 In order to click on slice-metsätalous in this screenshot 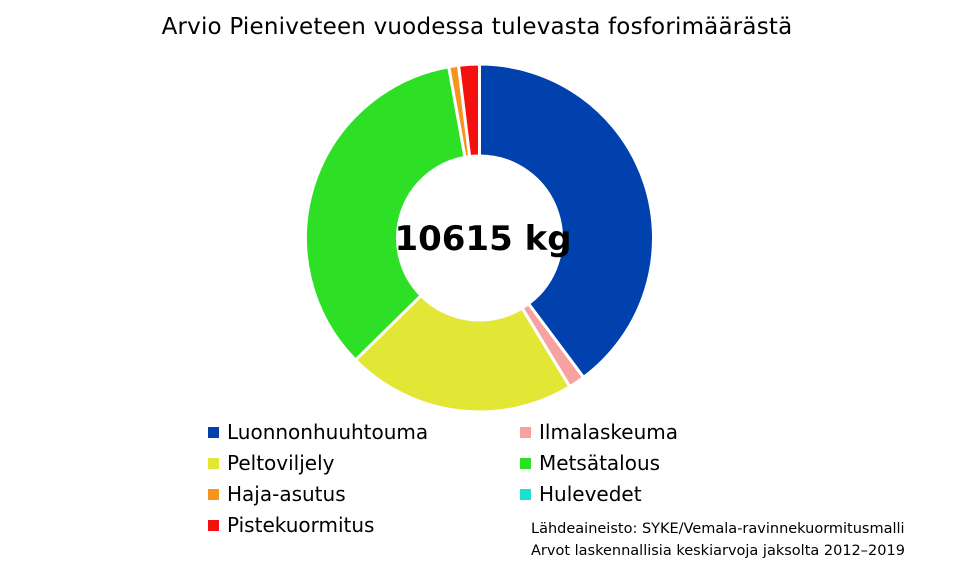, I will do `click(385, 213)`.